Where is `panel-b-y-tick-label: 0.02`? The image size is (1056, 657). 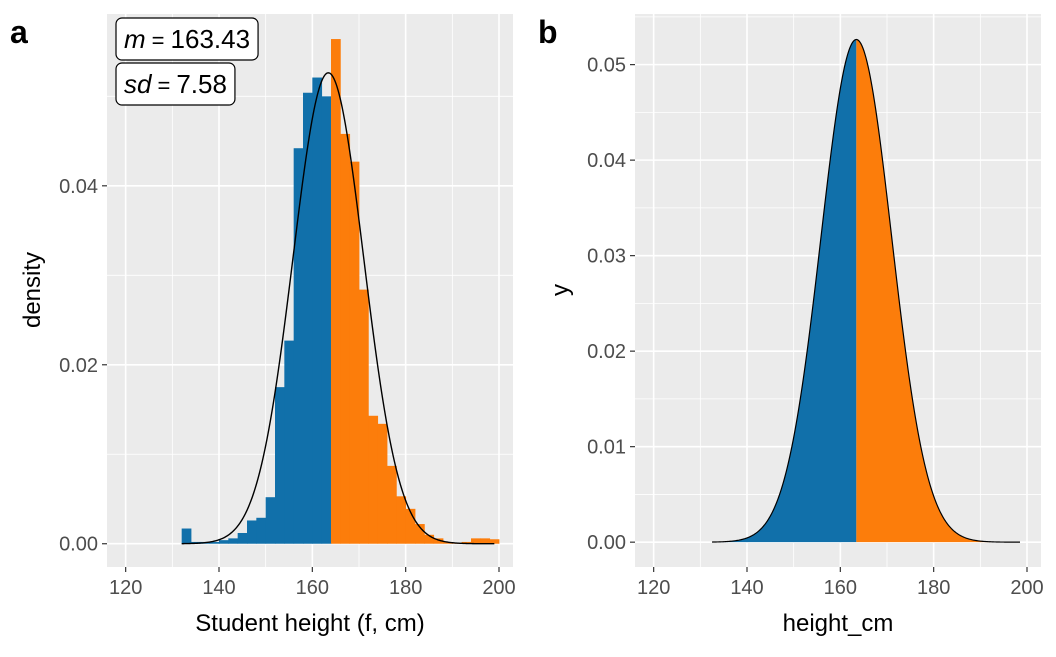 panel-b-y-tick-label: 0.02 is located at coordinates (606, 352).